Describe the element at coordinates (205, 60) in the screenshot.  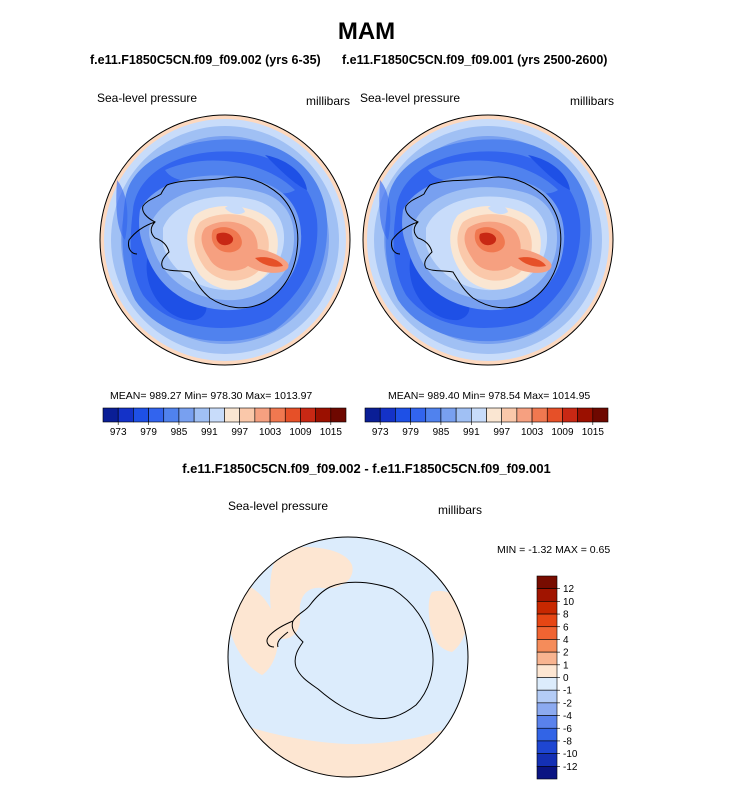
I see `panel-1-title: f.e11.F1850C5CN.f09_f09.002 (yrs 6-35)` at that location.